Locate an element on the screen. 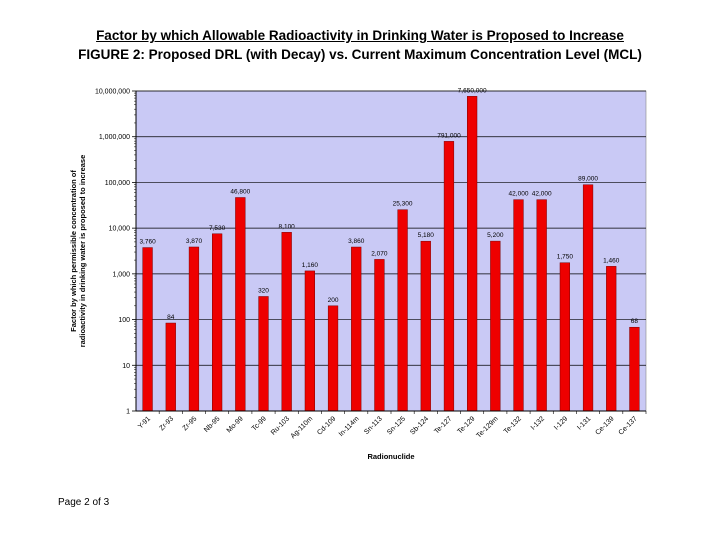  bar-te-129m is located at coordinates (495, 326).